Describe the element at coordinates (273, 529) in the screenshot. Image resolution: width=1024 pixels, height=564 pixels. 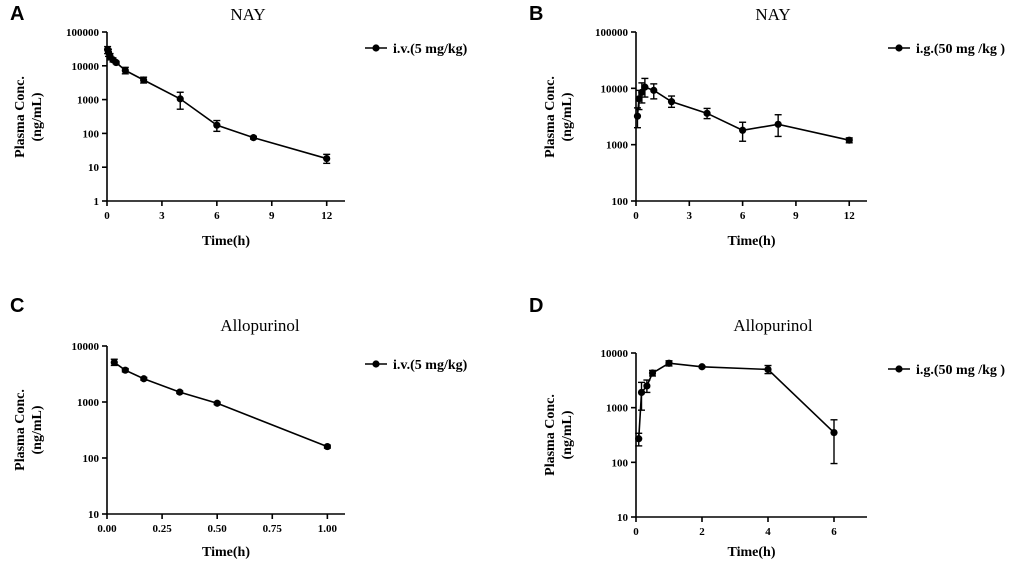
I see `x-tick-label: 0.75` at that location.